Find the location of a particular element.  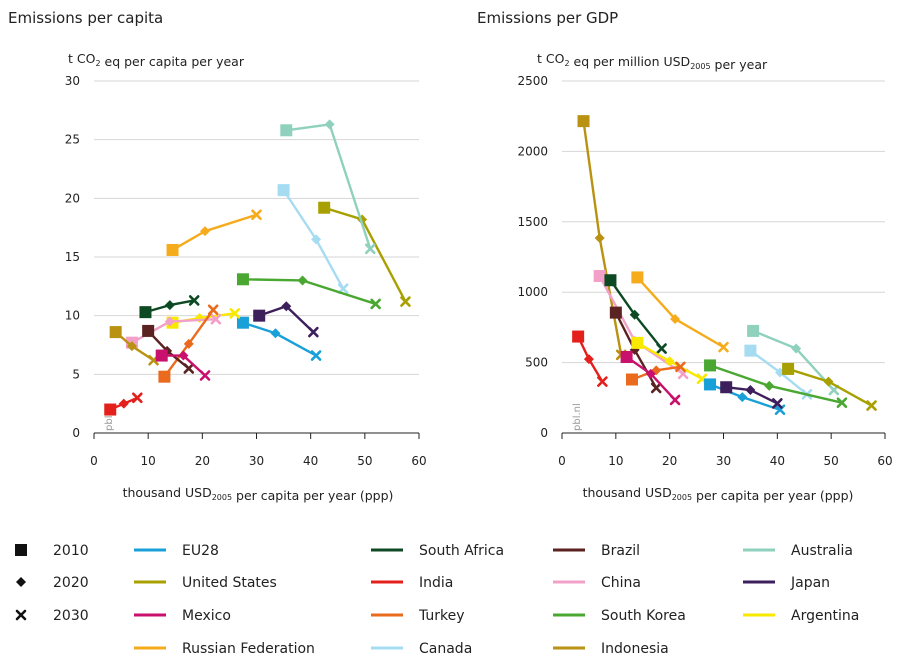

series-japan is located at coordinates (286, 319).